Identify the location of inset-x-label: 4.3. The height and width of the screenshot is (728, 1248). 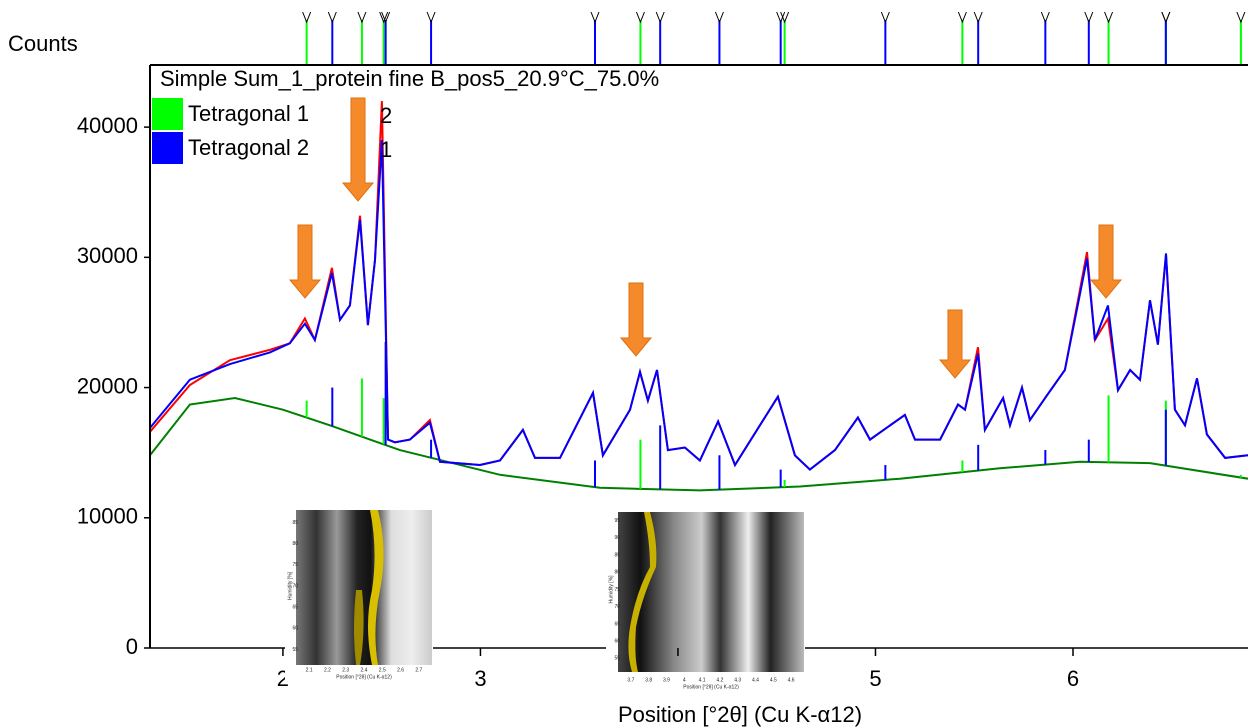
(737, 680).